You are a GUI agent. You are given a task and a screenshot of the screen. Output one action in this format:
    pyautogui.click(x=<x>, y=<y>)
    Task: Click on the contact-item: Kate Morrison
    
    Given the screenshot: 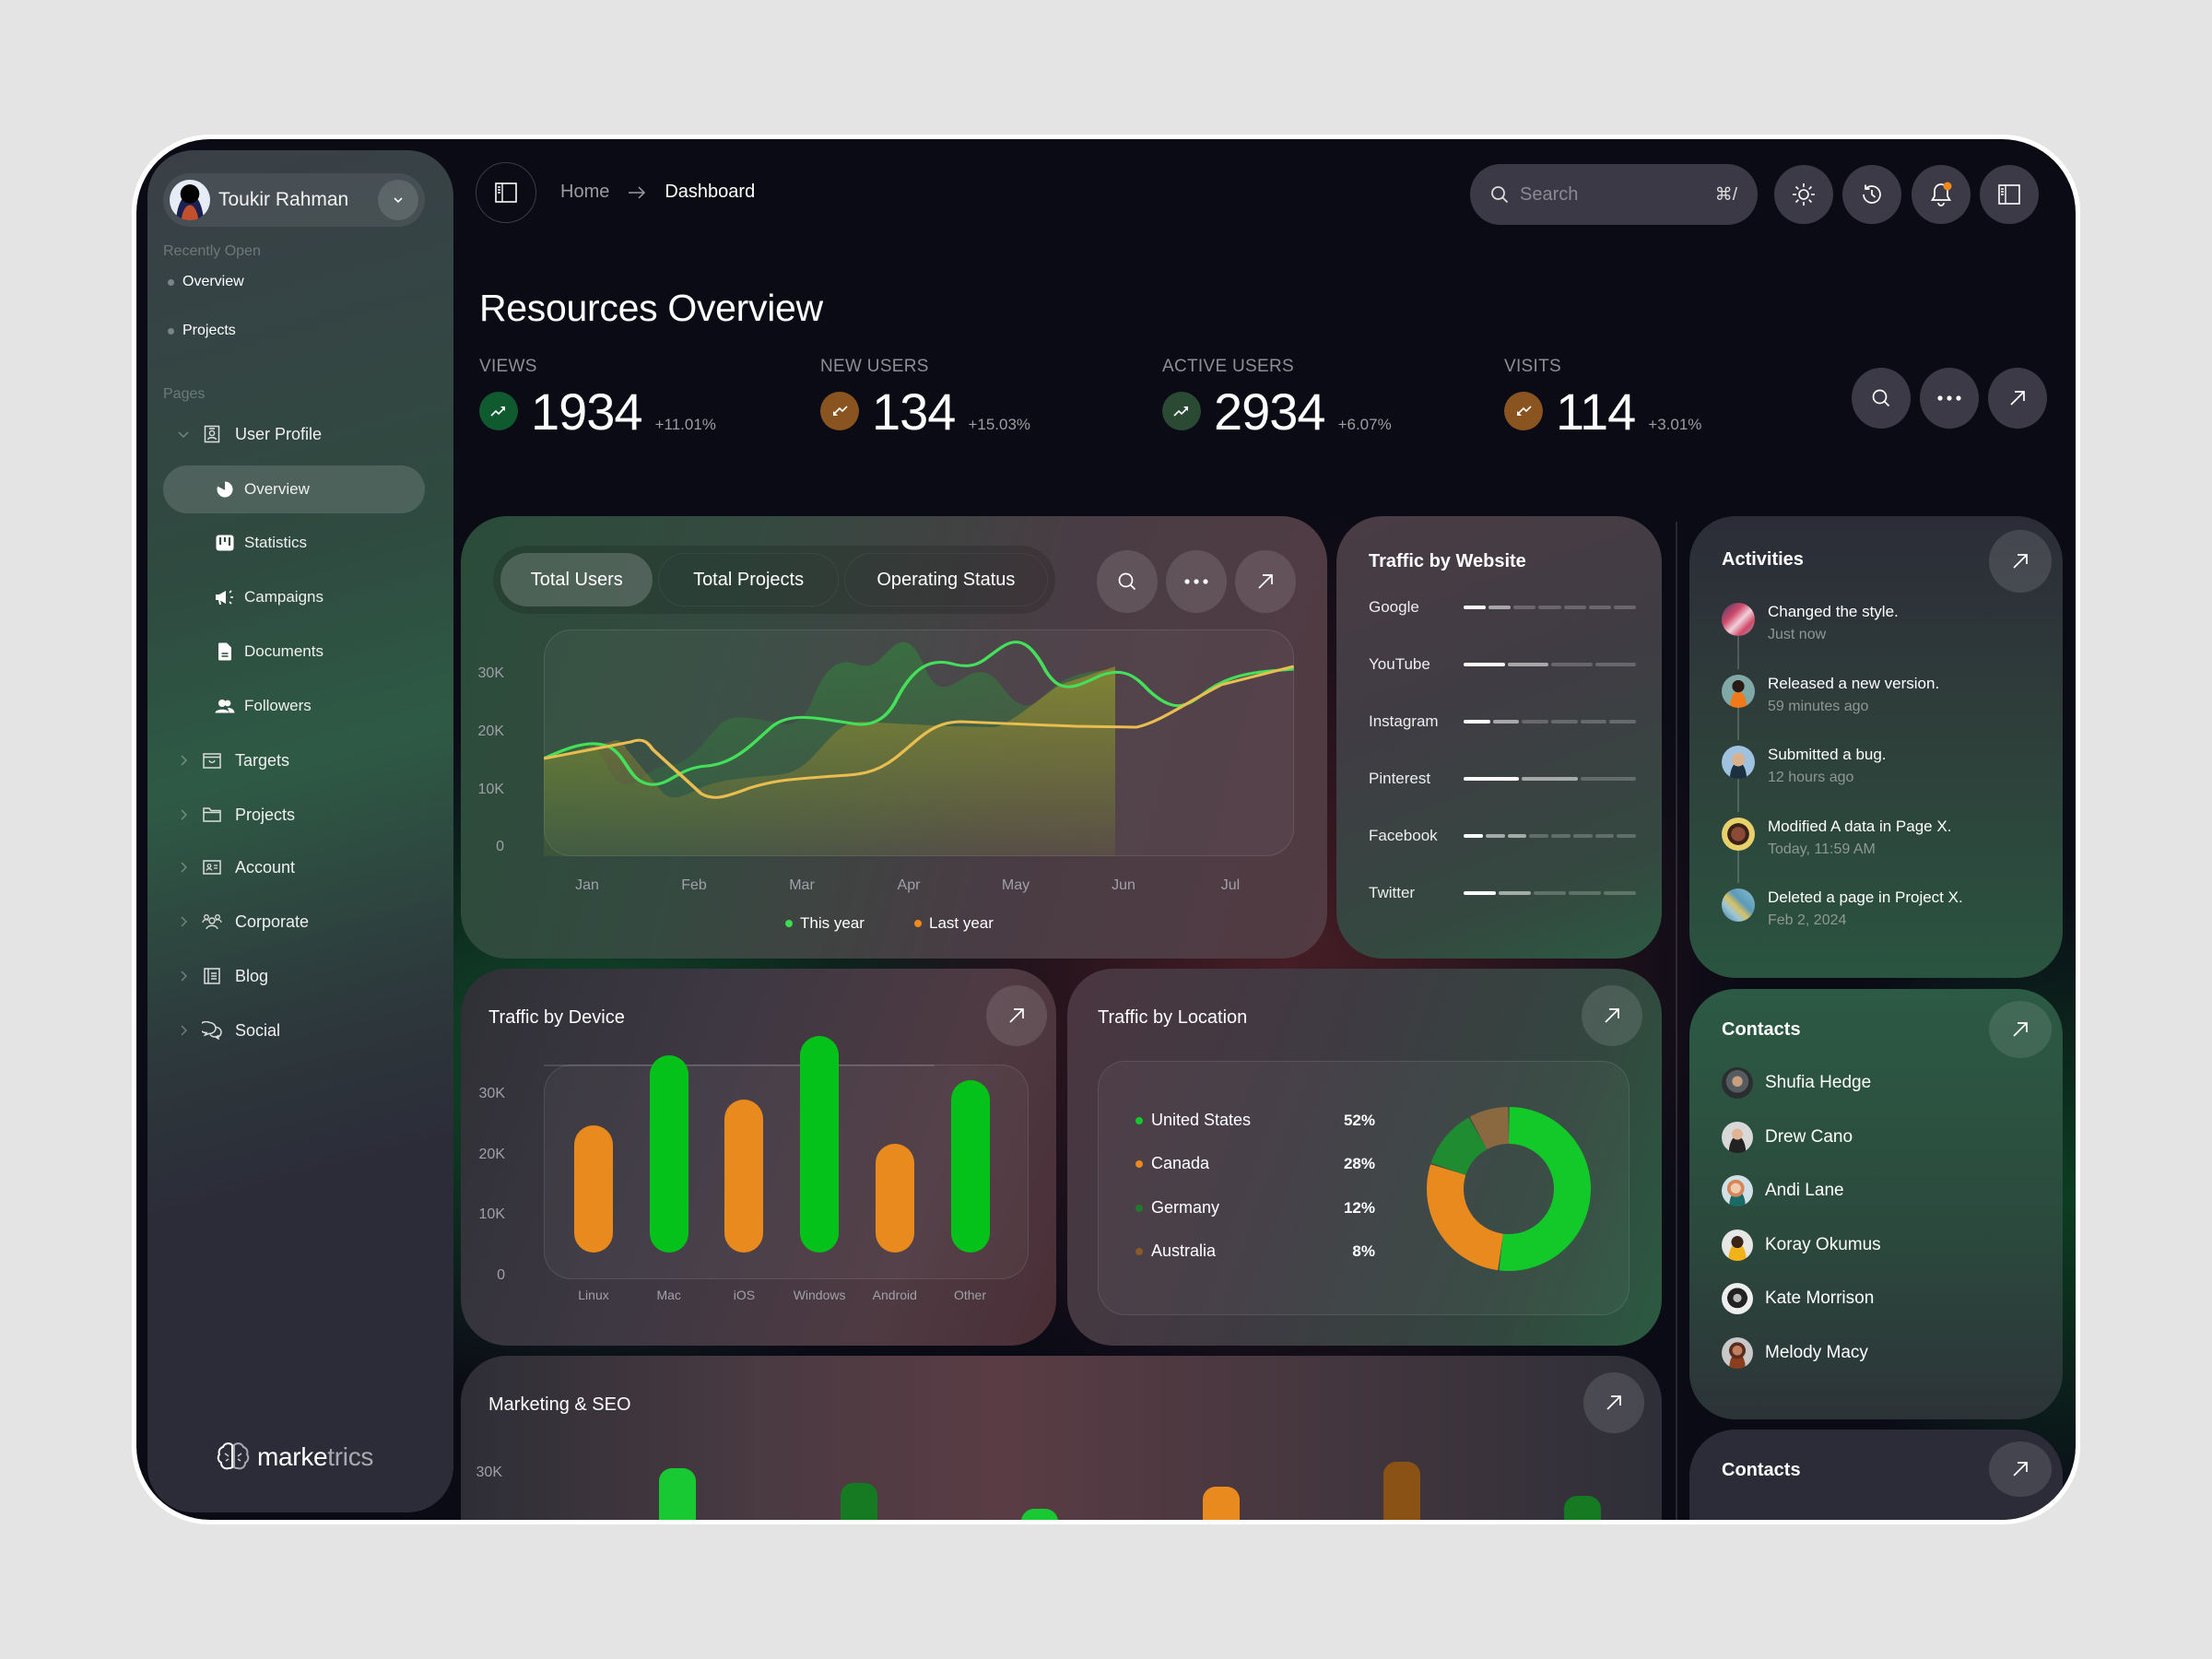 What is the action you would take?
    pyautogui.click(x=1798, y=1298)
    